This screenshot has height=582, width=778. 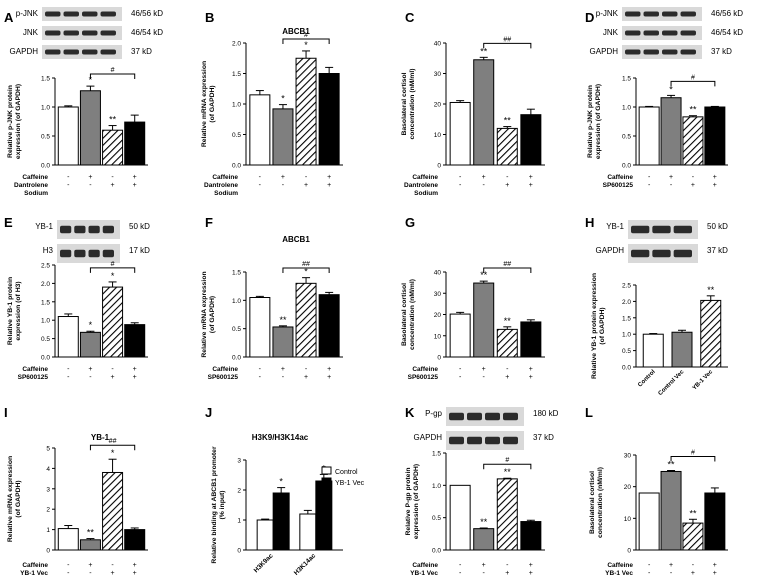 I want to click on blot-size: 17 kD, so click(x=139, y=250).